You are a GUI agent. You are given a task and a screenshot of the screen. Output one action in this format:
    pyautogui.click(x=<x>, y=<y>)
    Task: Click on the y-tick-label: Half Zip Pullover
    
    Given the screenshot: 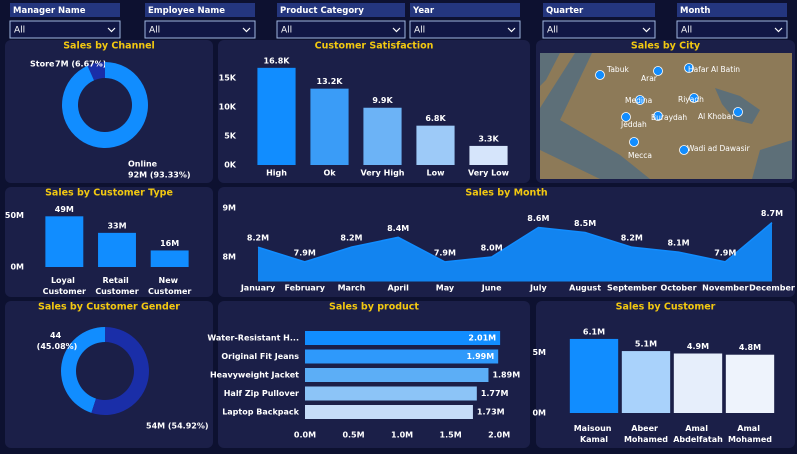 What is the action you would take?
    pyautogui.click(x=261, y=393)
    